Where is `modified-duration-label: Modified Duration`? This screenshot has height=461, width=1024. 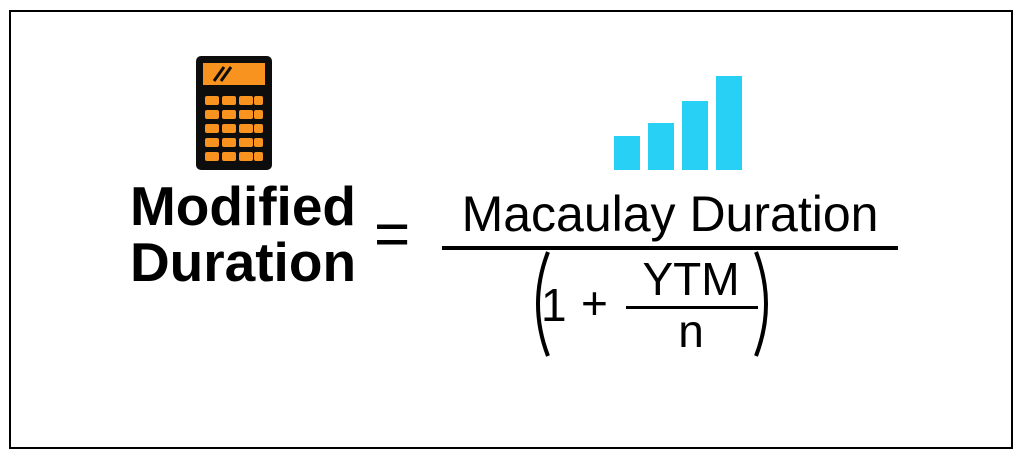
modified-duration-label: Modified Duration is located at coordinates (243, 234).